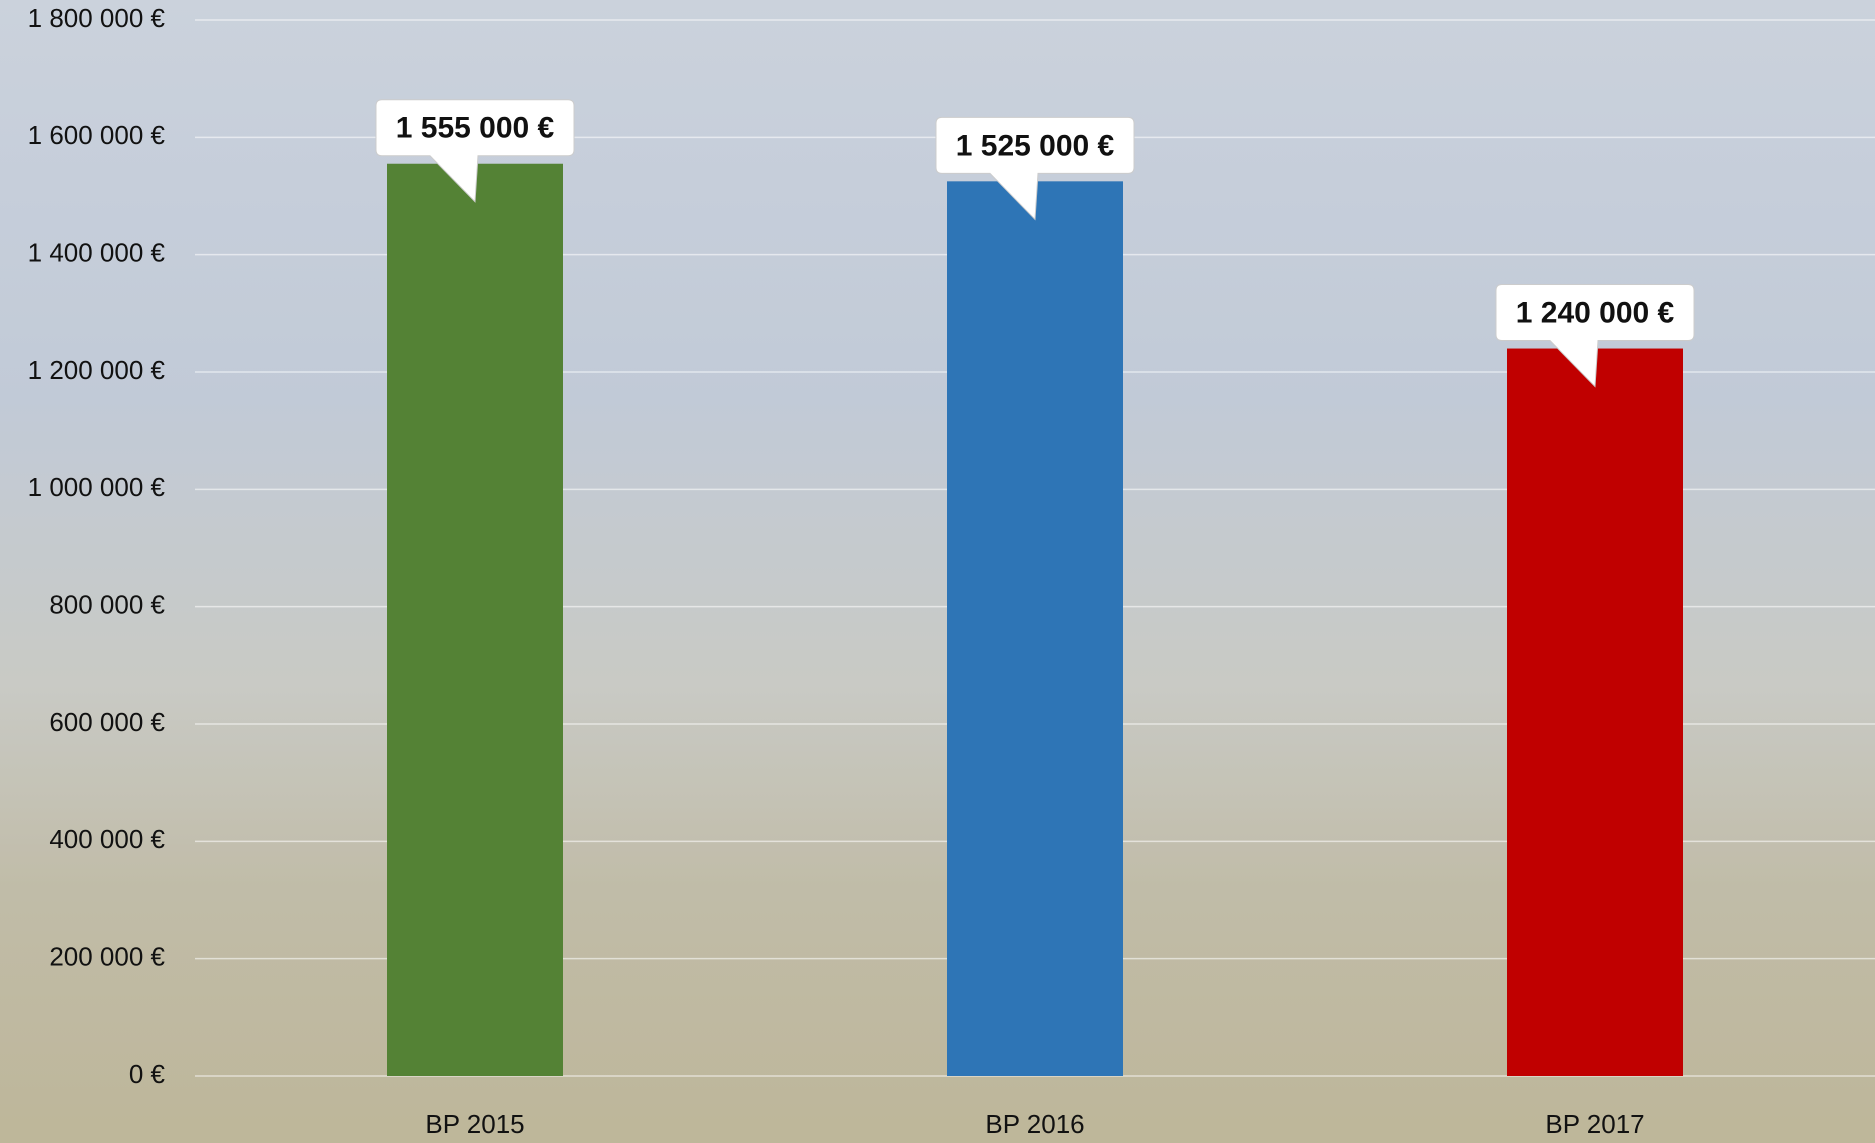  What do you see at coordinates (1035, 145) in the screenshot?
I see `data-label: 1 525 000 €` at bounding box center [1035, 145].